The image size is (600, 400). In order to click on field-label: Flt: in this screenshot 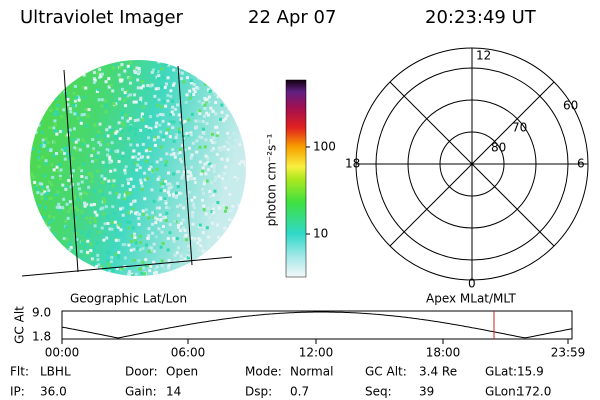, I will do `click(19, 372)`.